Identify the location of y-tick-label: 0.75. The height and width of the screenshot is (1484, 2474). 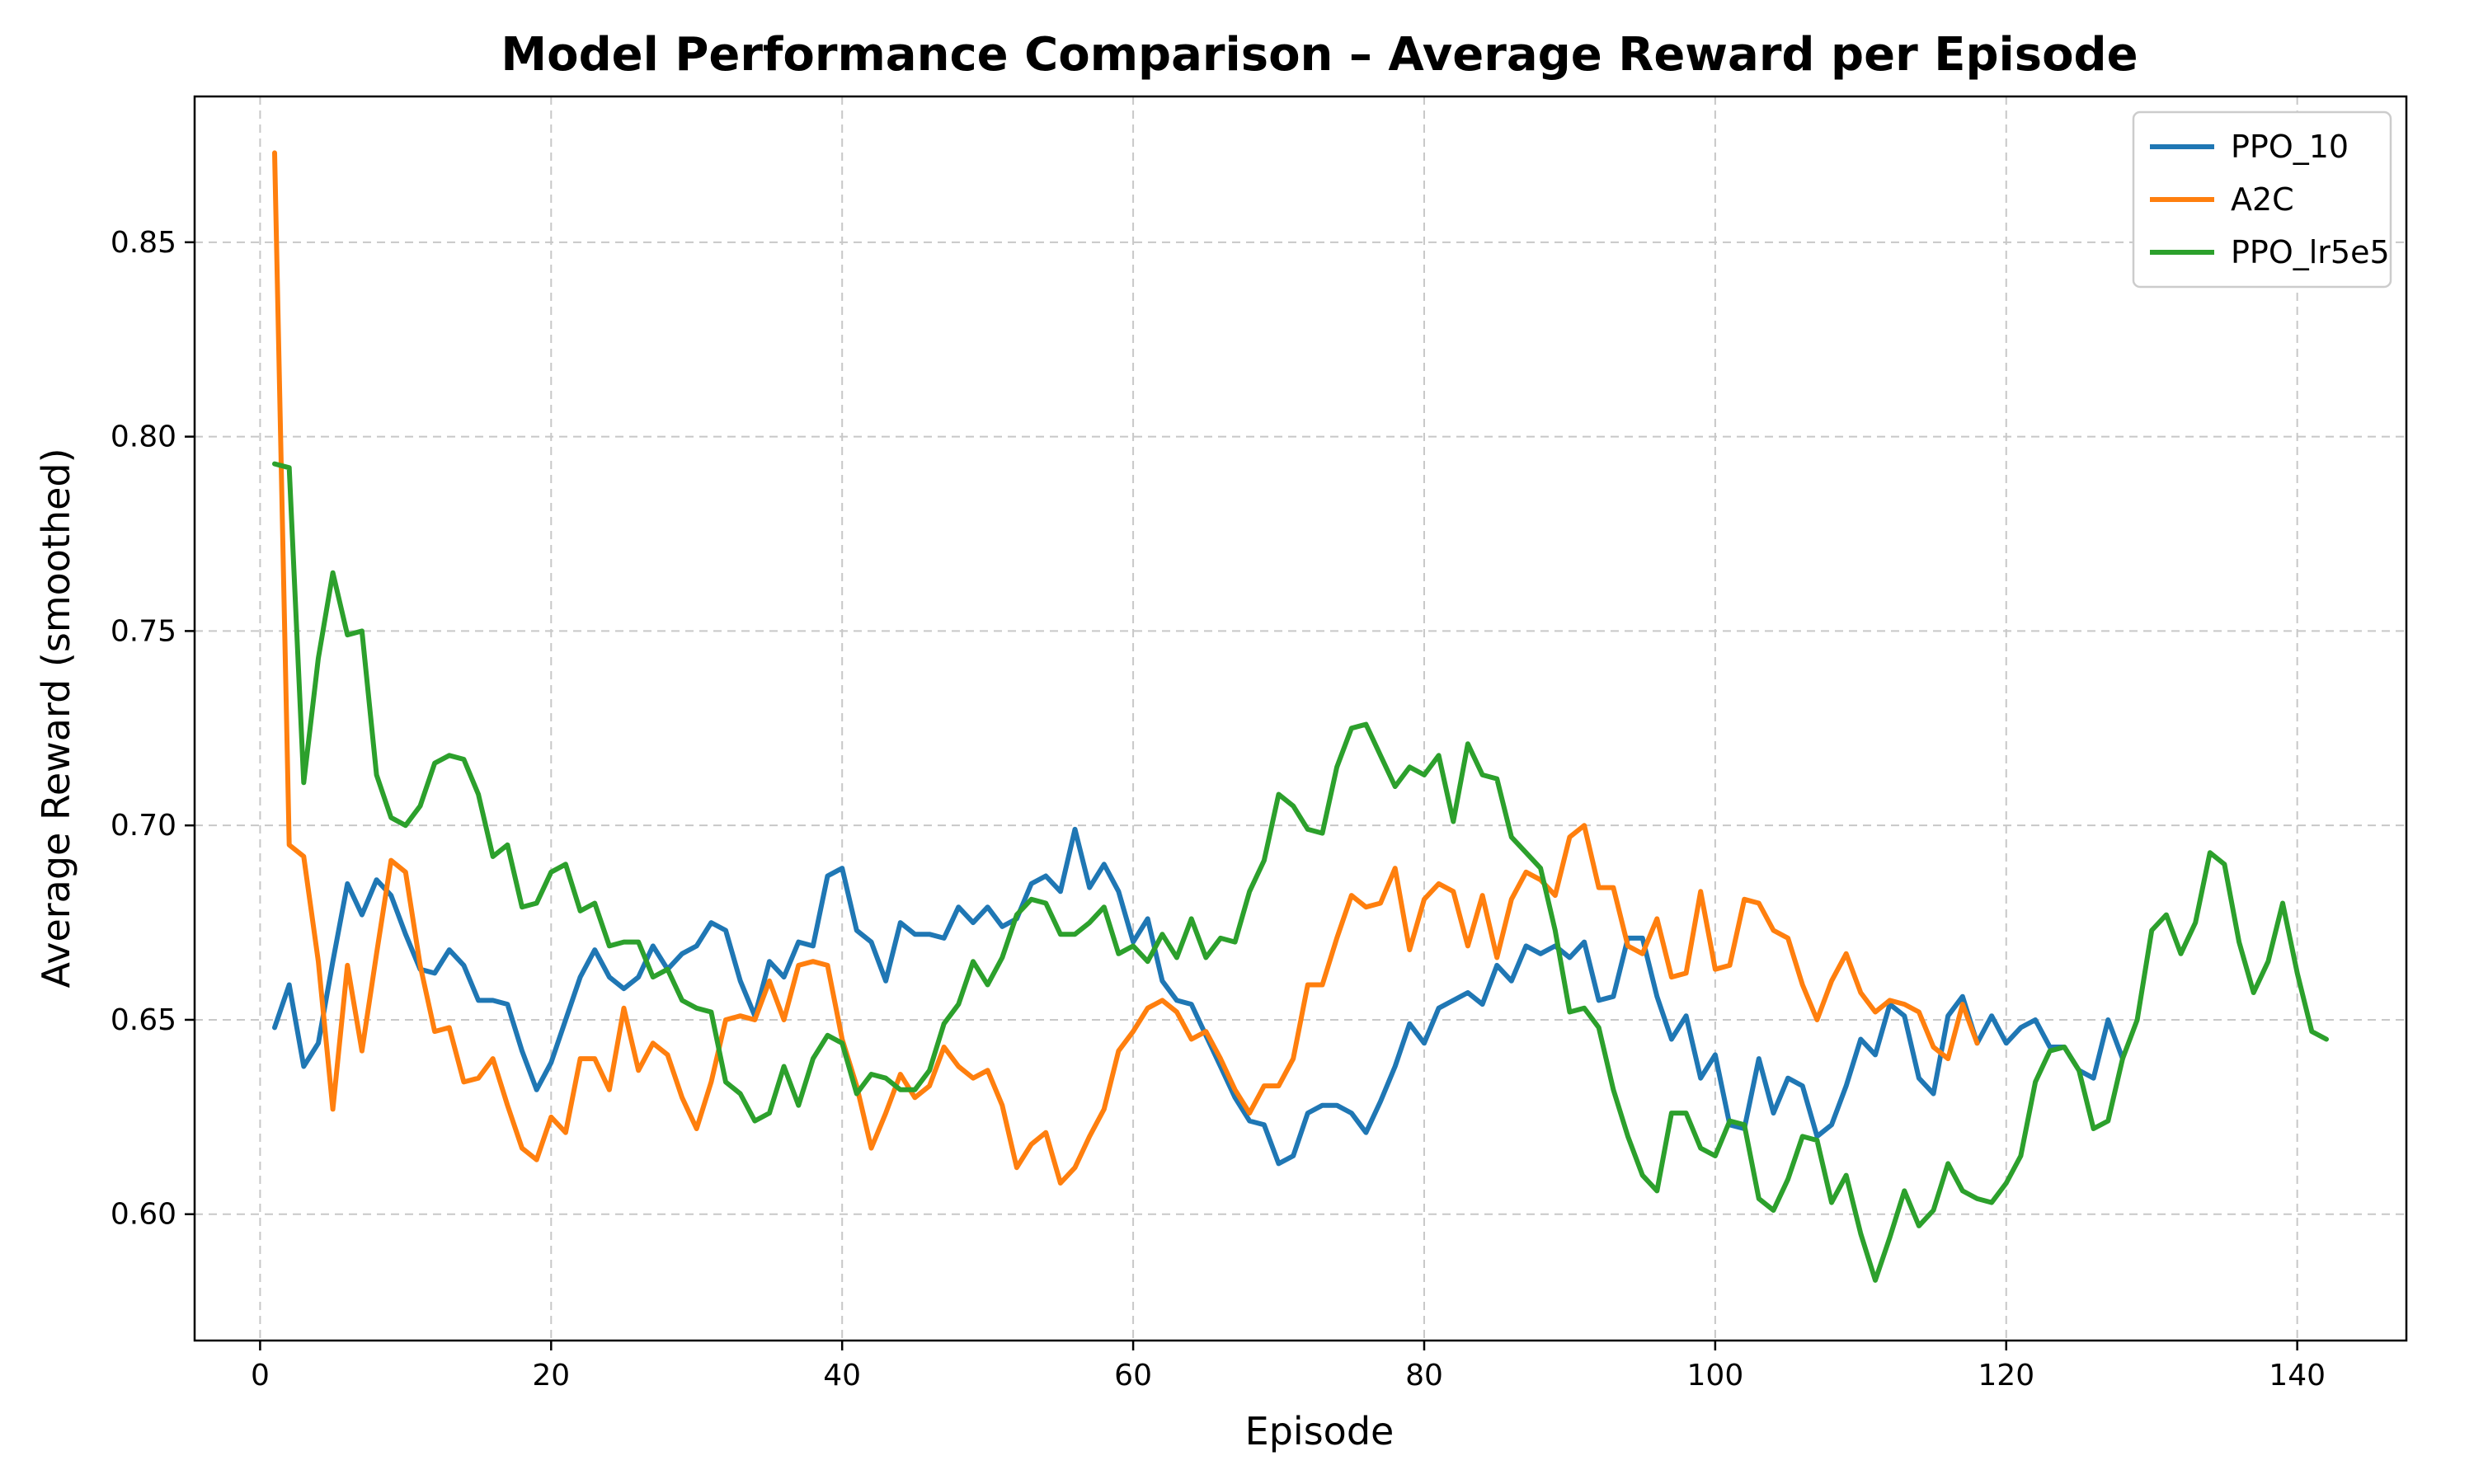
(143, 631).